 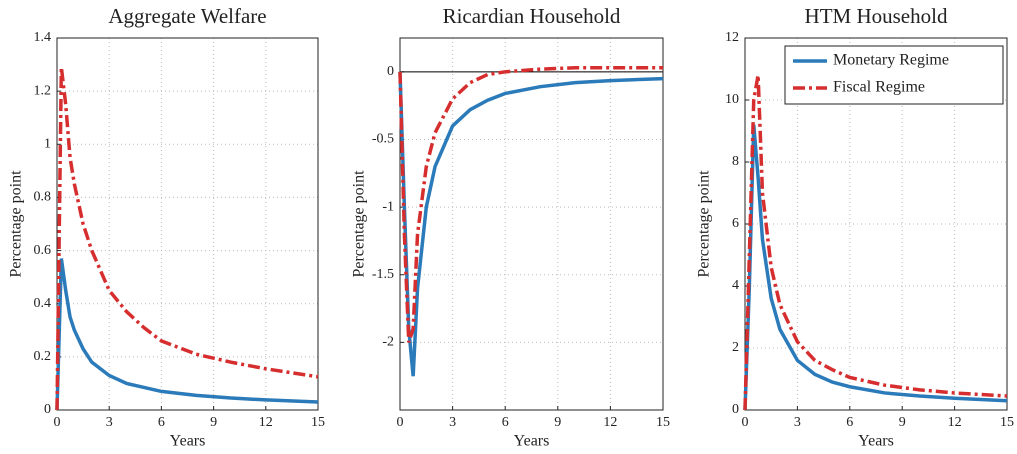 I want to click on chart-title: Ricardian Household, so click(x=532, y=16).